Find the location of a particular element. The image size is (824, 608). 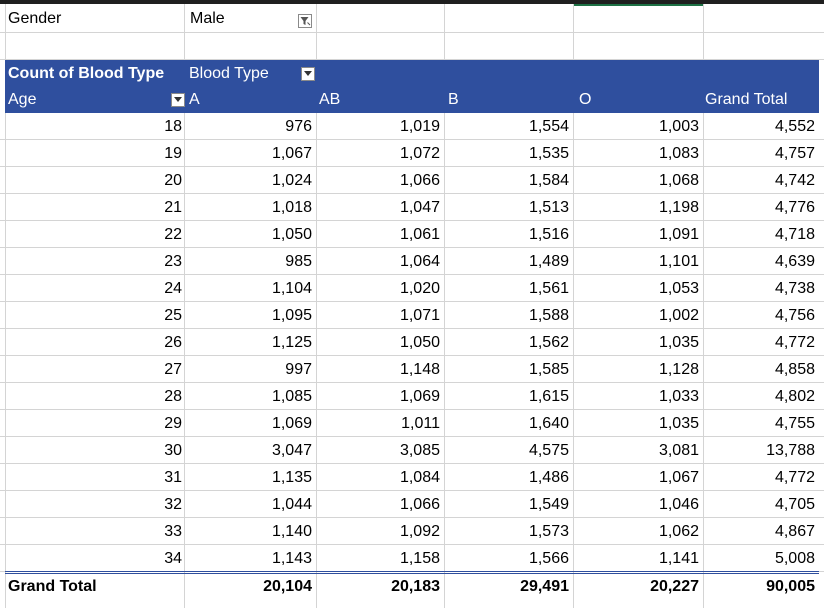

row-label-age: 30 is located at coordinates (173, 450).